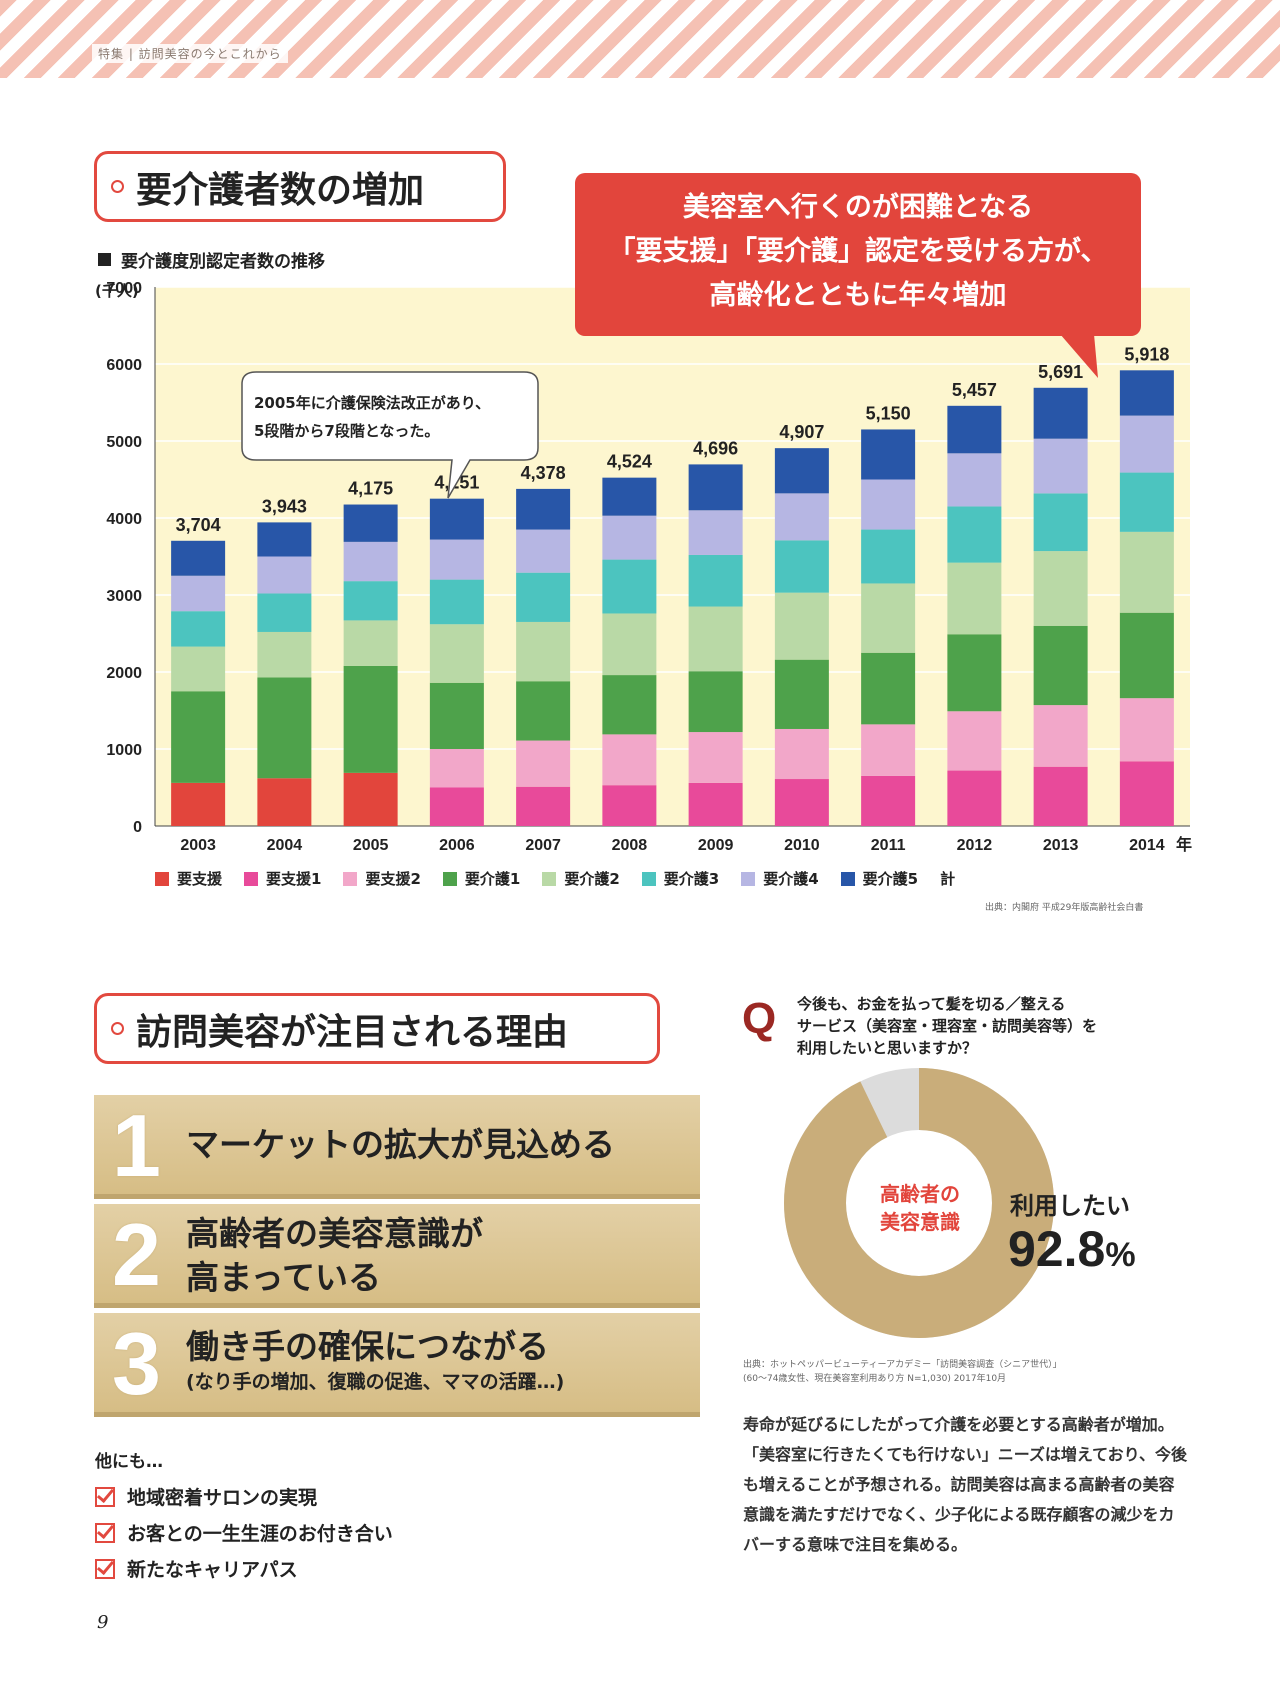 The width and height of the screenshot is (1280, 1692). What do you see at coordinates (282, 878) in the screenshot?
I see `legend-item: 要支援1` at bounding box center [282, 878].